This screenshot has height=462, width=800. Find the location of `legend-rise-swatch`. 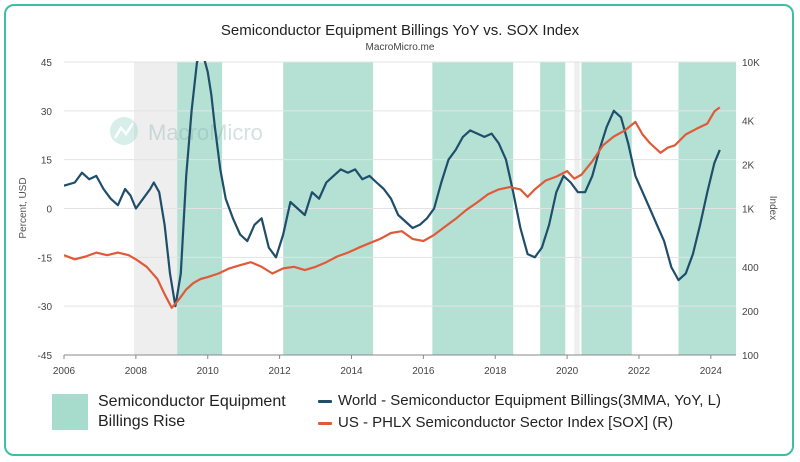

legend-rise-swatch is located at coordinates (70, 412).